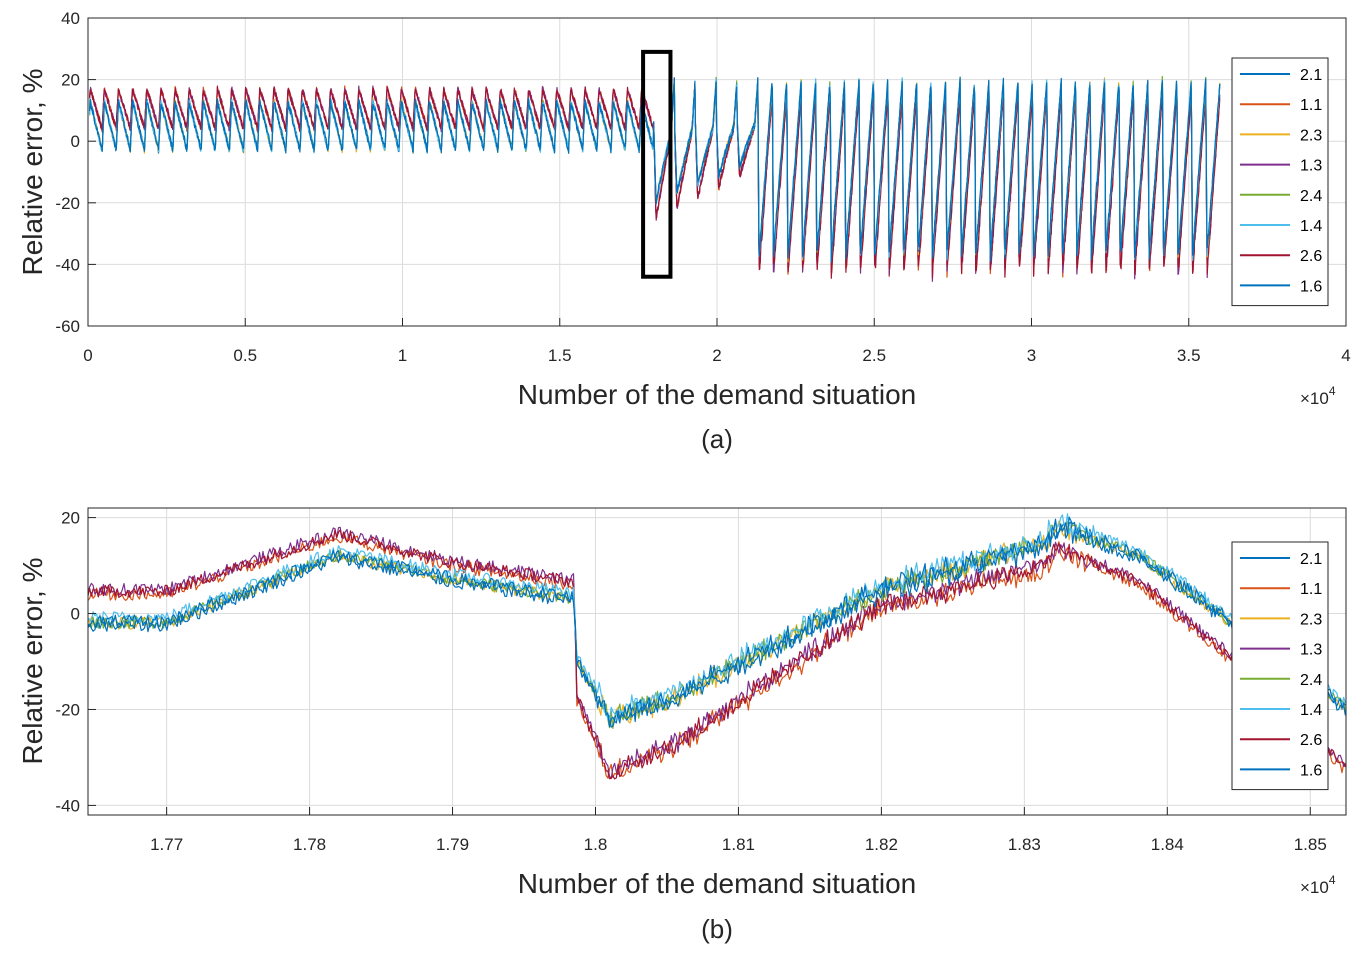  Describe the element at coordinates (717, 883) in the screenshot. I see `chart-b-x-axis-label: Number of the demand situation` at that location.